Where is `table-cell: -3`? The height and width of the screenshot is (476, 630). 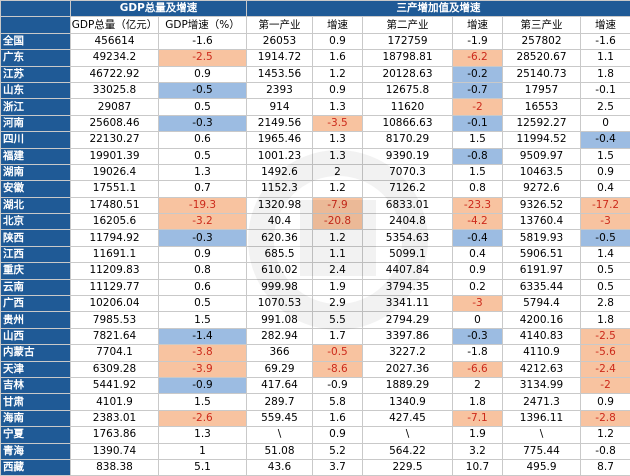
table-cell: -3 is located at coordinates (605, 222).